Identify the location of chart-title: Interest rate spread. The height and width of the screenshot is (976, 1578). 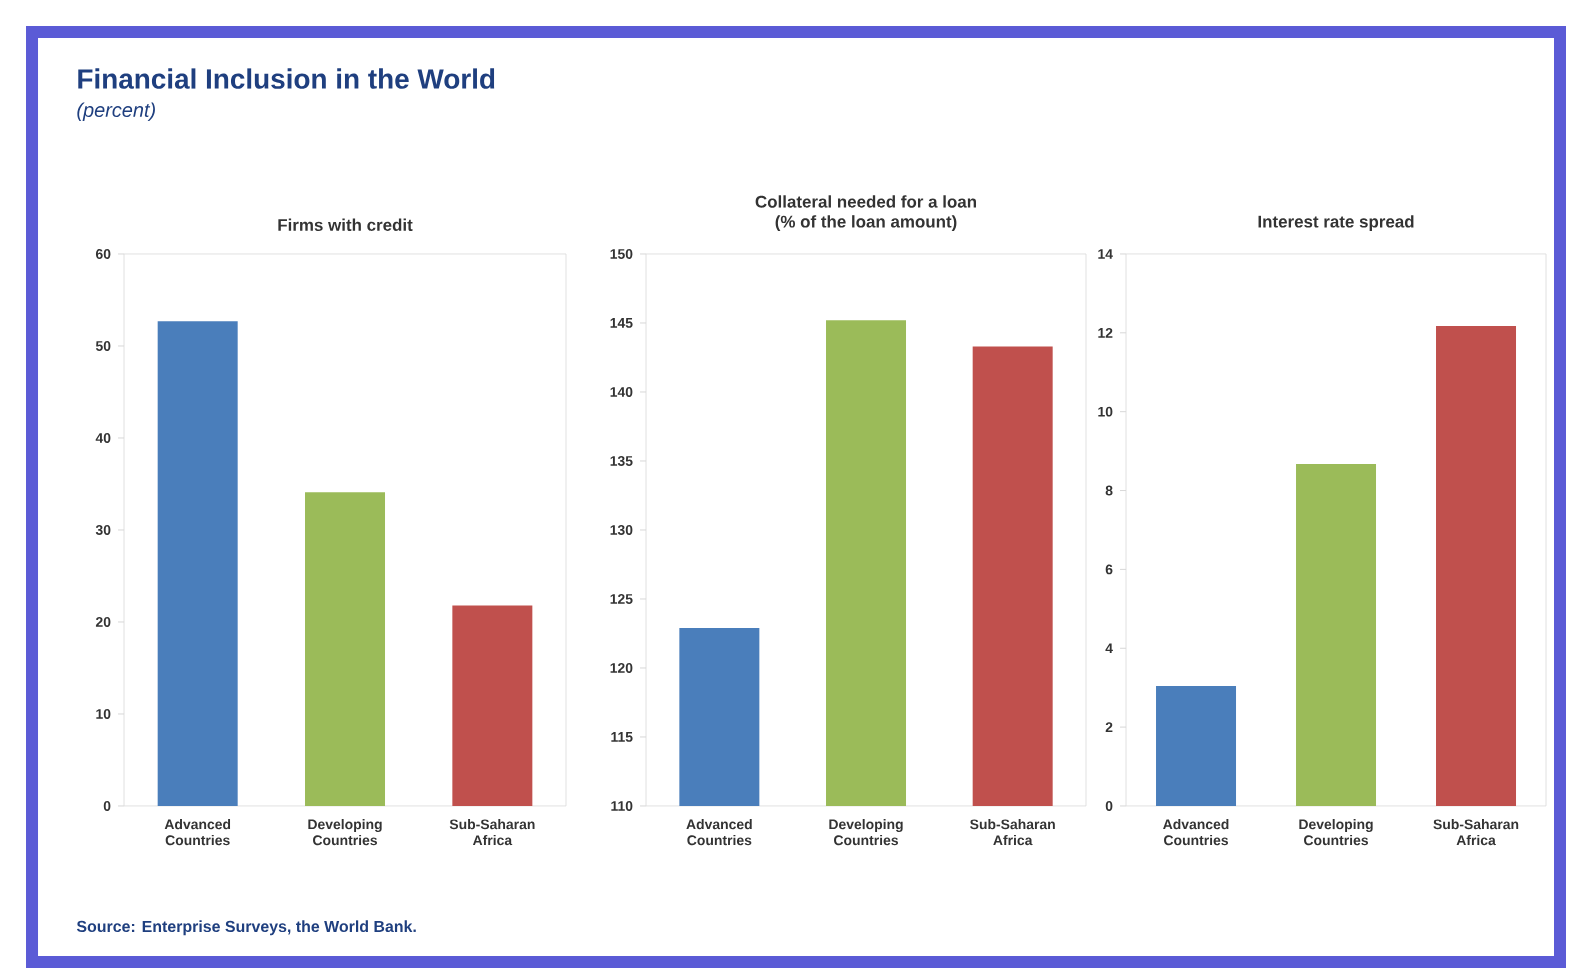
(1336, 223).